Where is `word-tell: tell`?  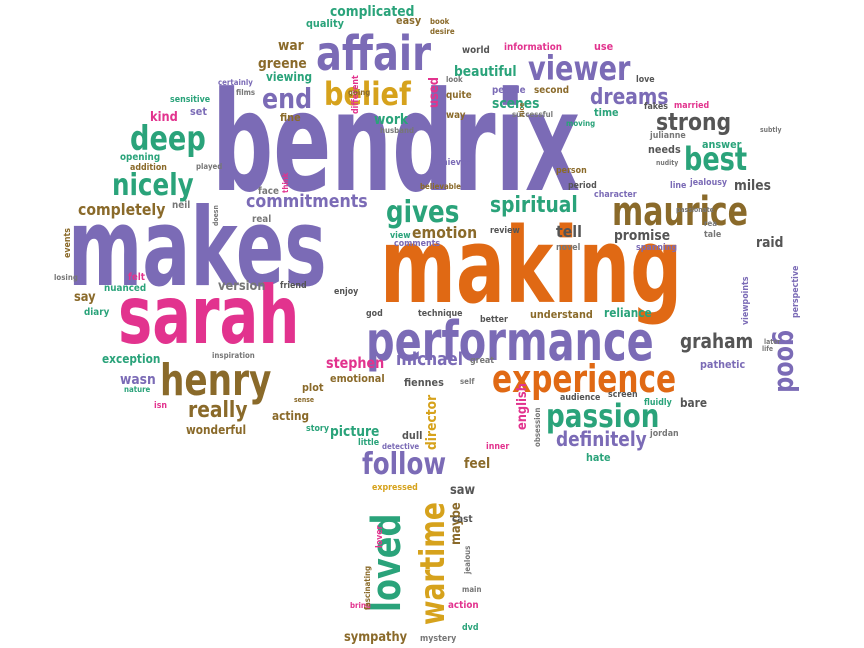 word-tell: tell is located at coordinates (569, 231).